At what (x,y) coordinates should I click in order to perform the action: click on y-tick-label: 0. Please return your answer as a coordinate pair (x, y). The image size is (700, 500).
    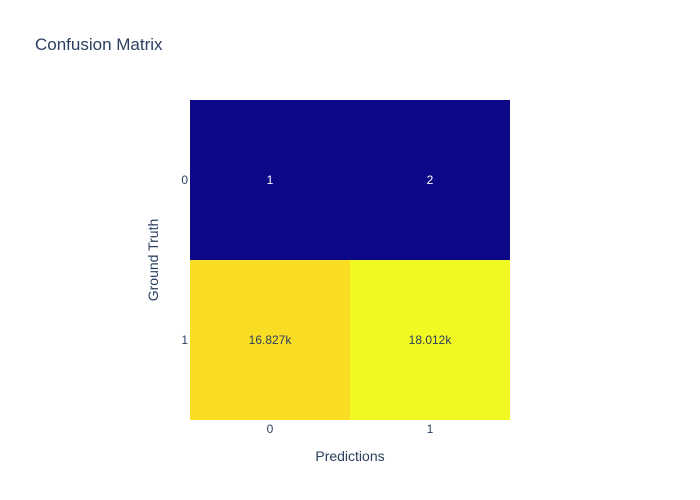
    Looking at the image, I should click on (184, 180).